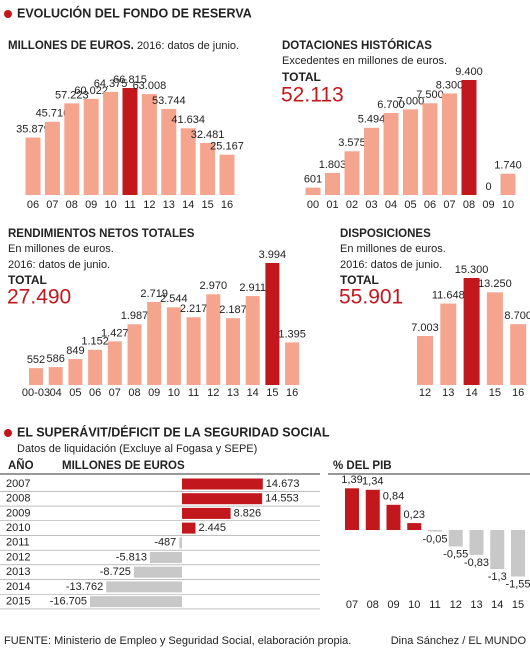 This screenshot has height=652, width=530. What do you see at coordinates (332, 205) in the screenshot?
I see `x-tick-label: 01` at bounding box center [332, 205].